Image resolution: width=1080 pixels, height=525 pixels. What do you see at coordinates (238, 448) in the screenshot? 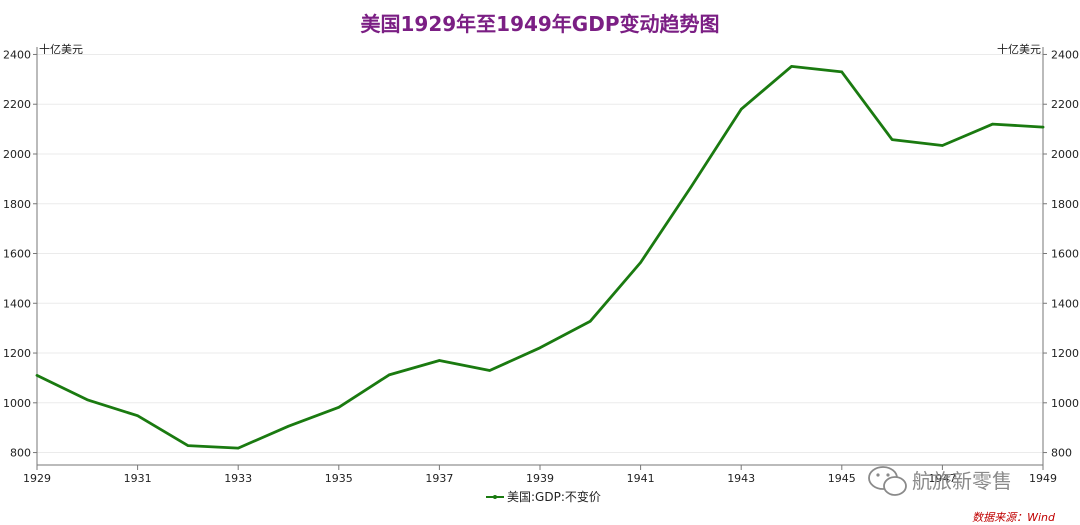
I see `data-point-1933` at bounding box center [238, 448].